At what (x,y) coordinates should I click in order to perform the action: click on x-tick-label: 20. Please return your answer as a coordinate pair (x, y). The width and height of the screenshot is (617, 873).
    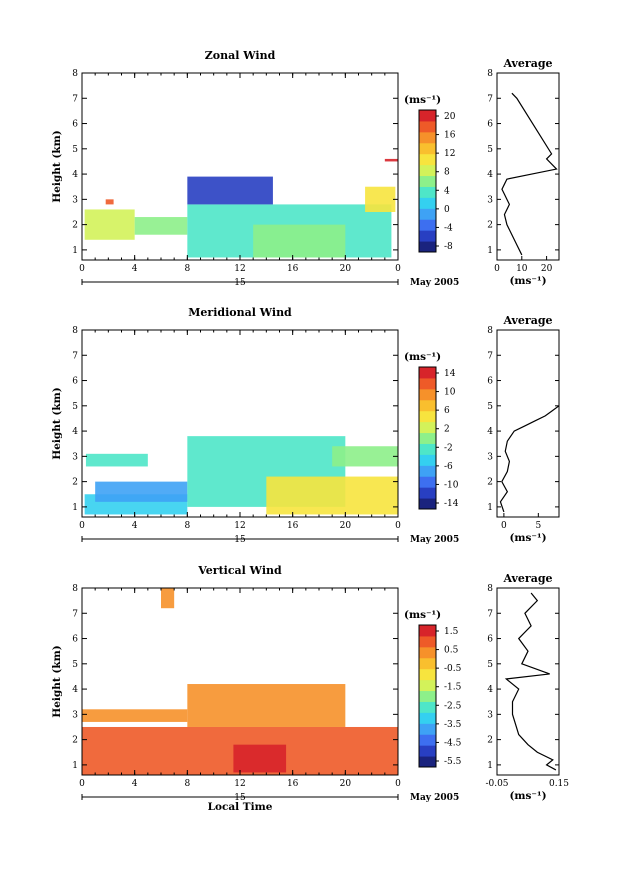
    Looking at the image, I should click on (346, 526).